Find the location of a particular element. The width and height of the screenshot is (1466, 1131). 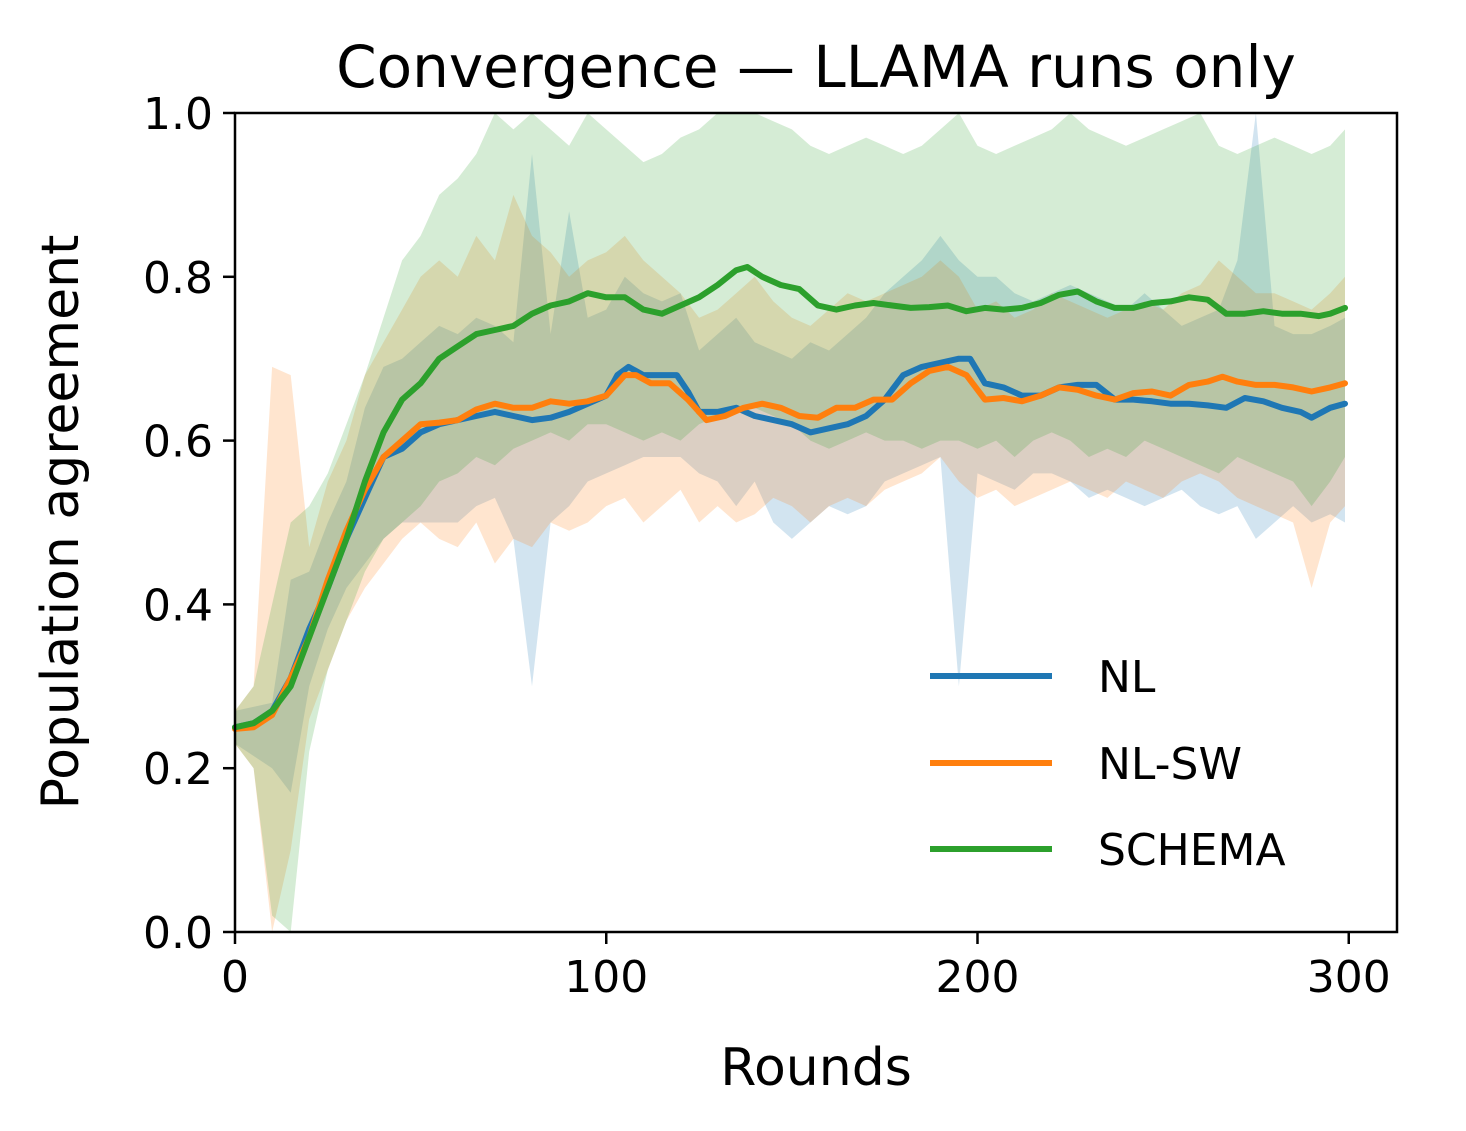

y-tick-label: 1.0 is located at coordinates (178, 114).